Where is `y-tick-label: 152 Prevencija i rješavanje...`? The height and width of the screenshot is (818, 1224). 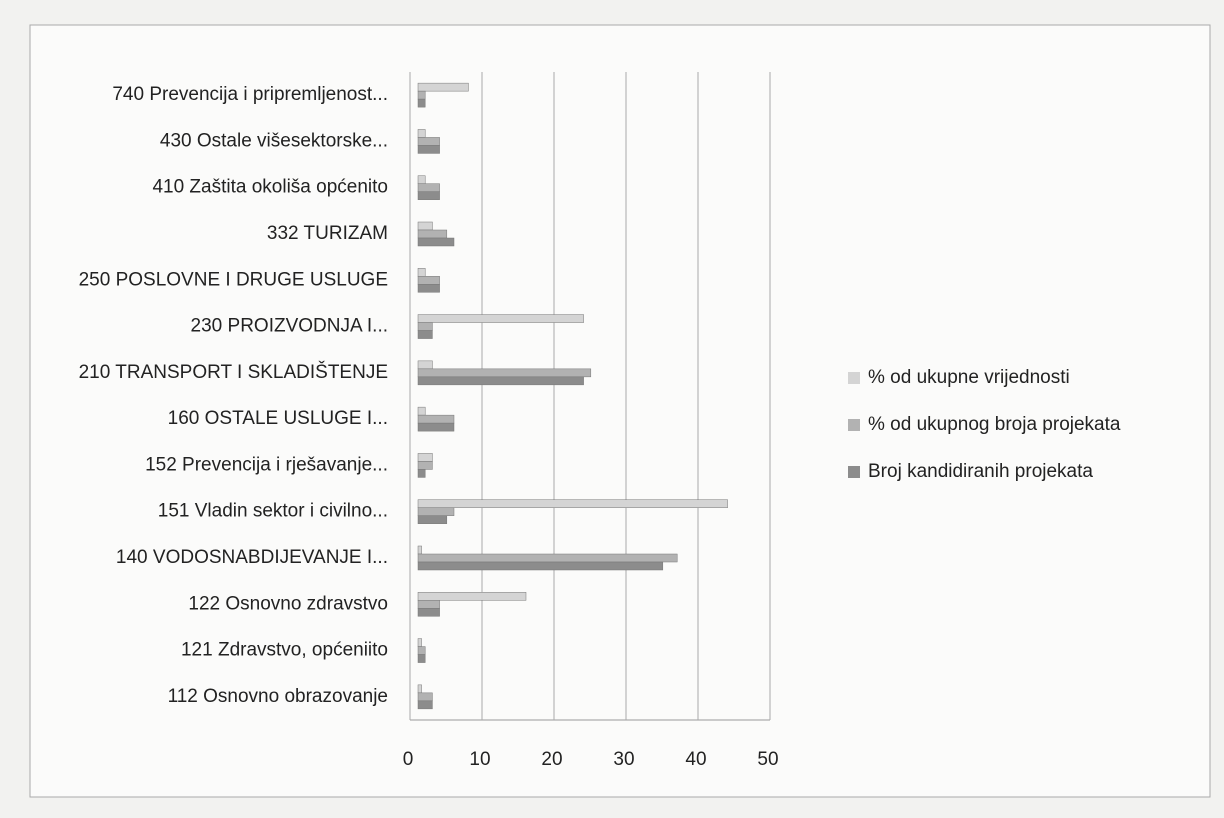 y-tick-label: 152 Prevencija i rješavanje... is located at coordinates (266, 464).